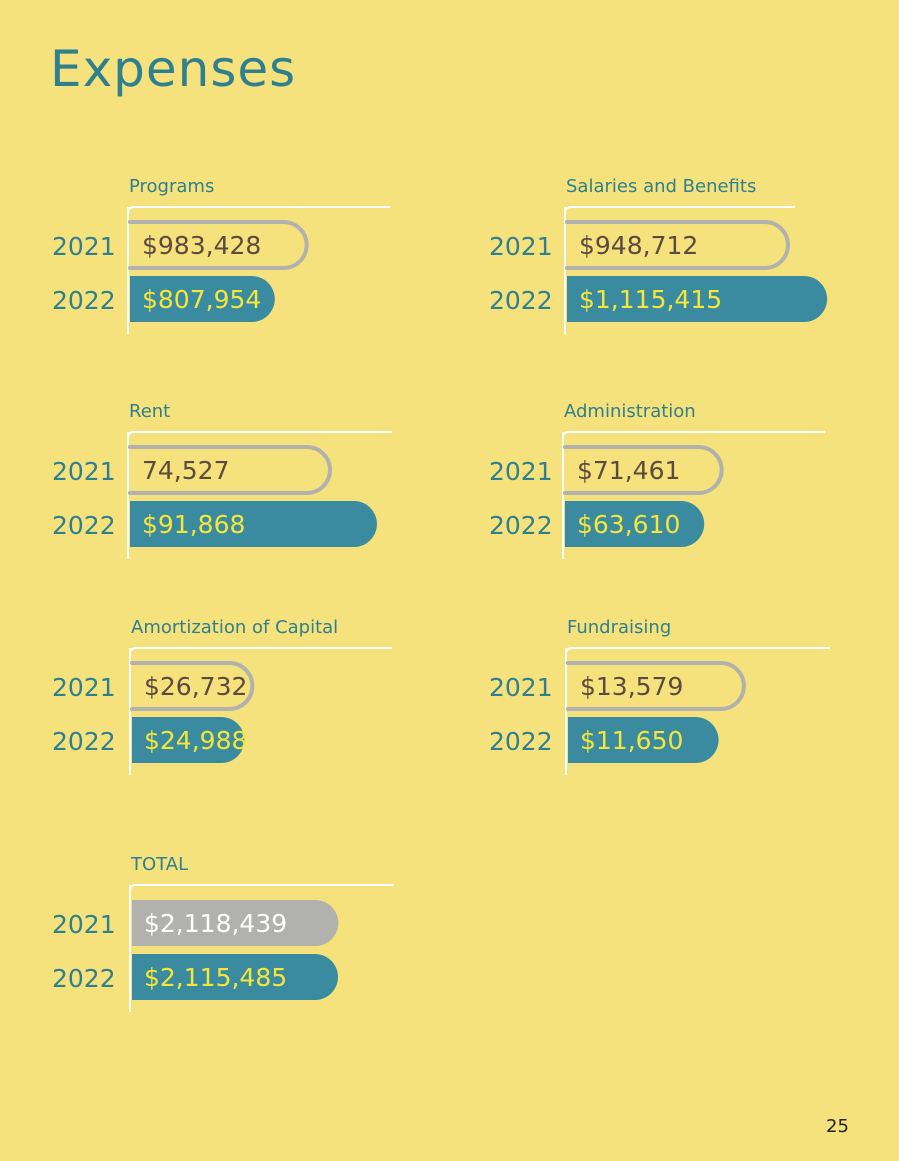  What do you see at coordinates (679, 210) in the screenshot?
I see `salaries-and-benefits-top-line` at bounding box center [679, 210].